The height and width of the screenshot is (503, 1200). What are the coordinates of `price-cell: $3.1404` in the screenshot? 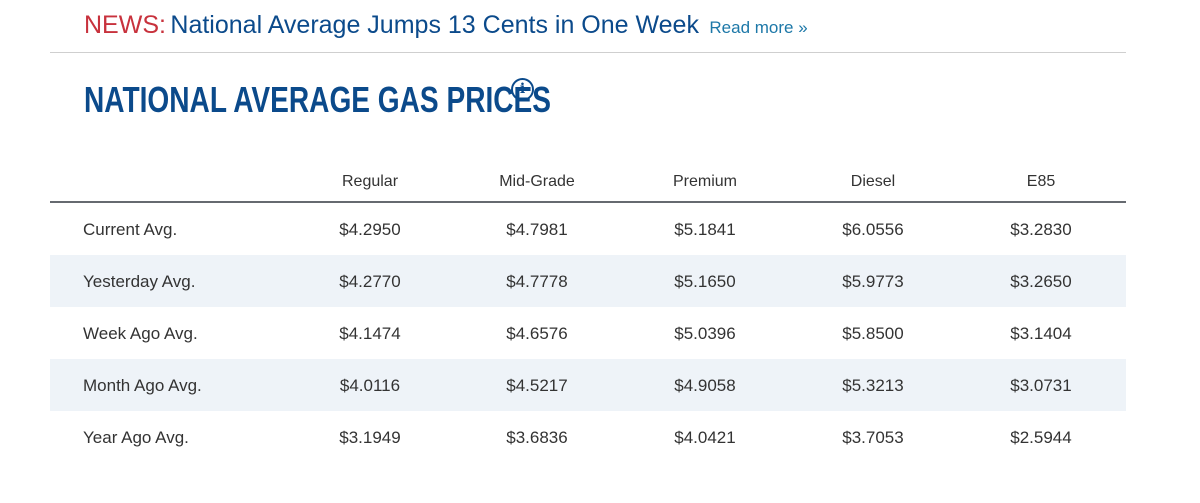 It's located at (1041, 333).